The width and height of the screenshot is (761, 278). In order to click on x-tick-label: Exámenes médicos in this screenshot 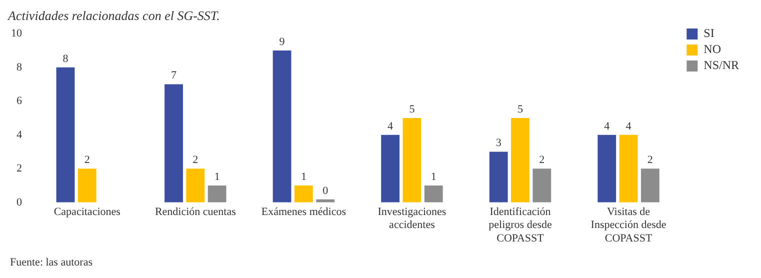, I will do `click(303, 212)`.